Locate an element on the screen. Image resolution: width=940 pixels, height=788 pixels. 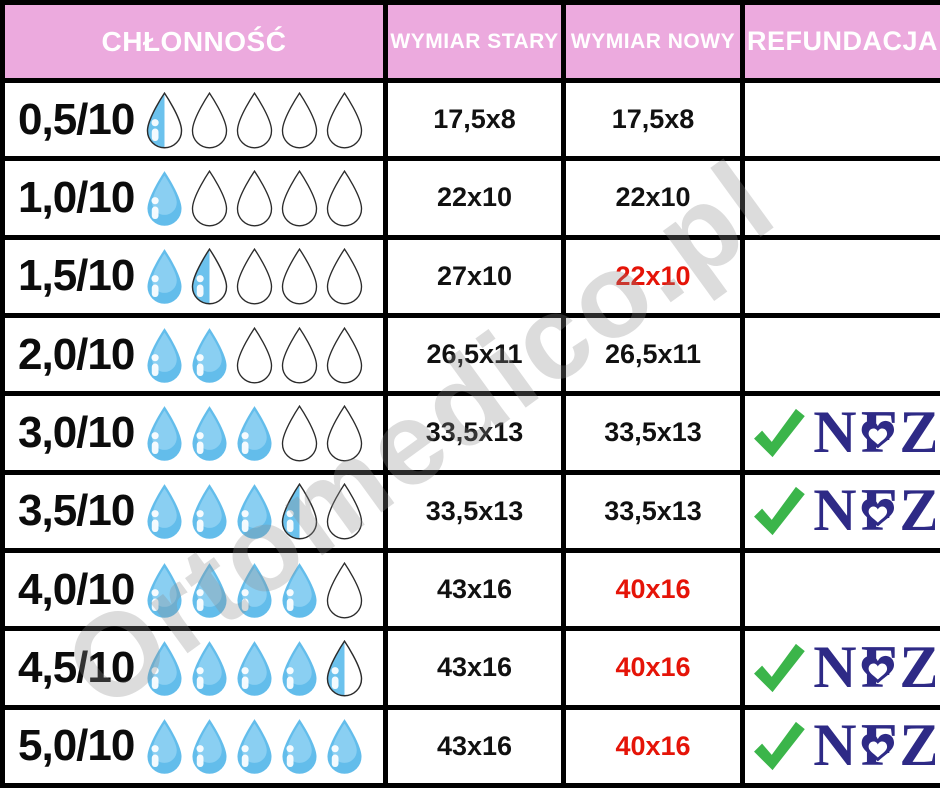
old-size-cell: 17,5x8 is located at coordinates (474, 119).